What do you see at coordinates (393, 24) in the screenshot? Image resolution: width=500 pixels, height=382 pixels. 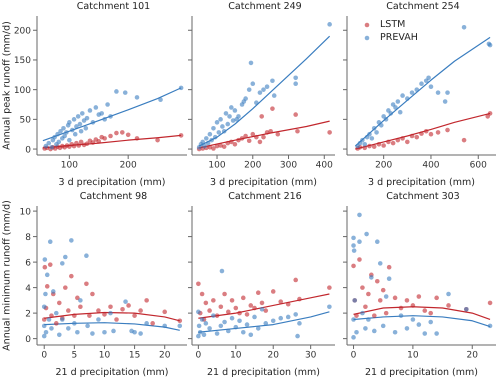 I see `legend-label: LSTM` at bounding box center [393, 24].